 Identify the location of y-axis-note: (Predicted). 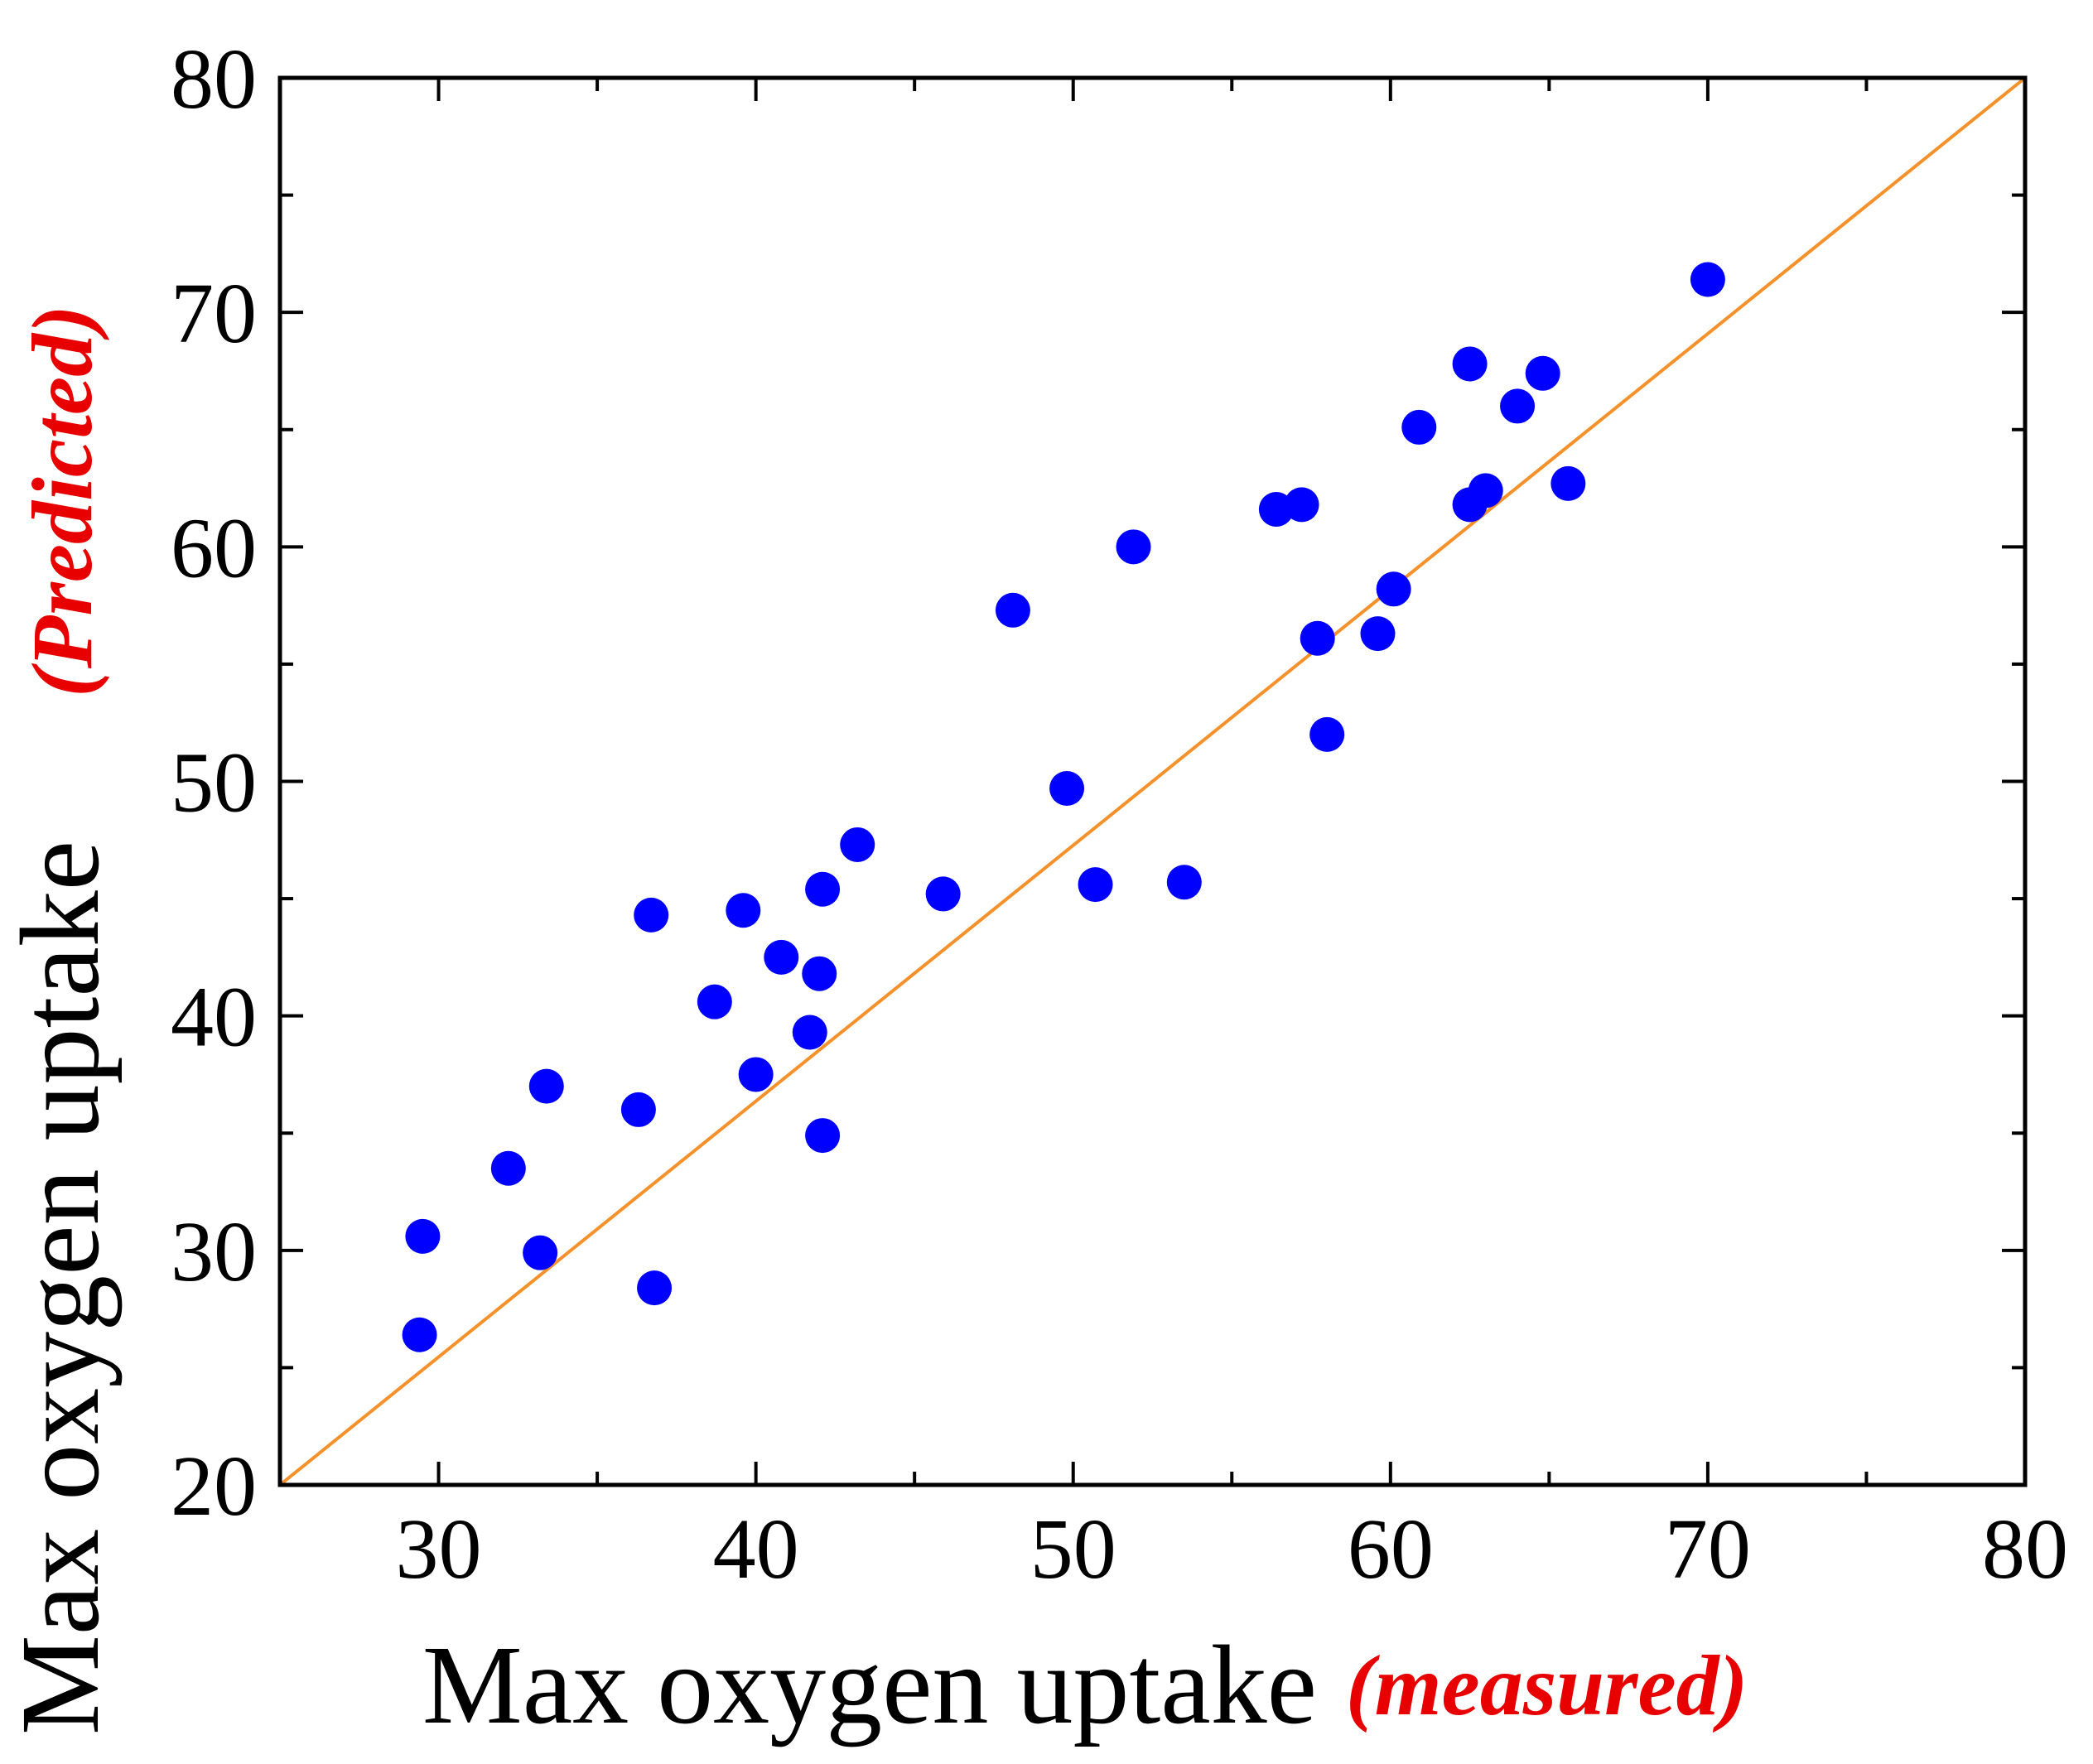
(62, 501).